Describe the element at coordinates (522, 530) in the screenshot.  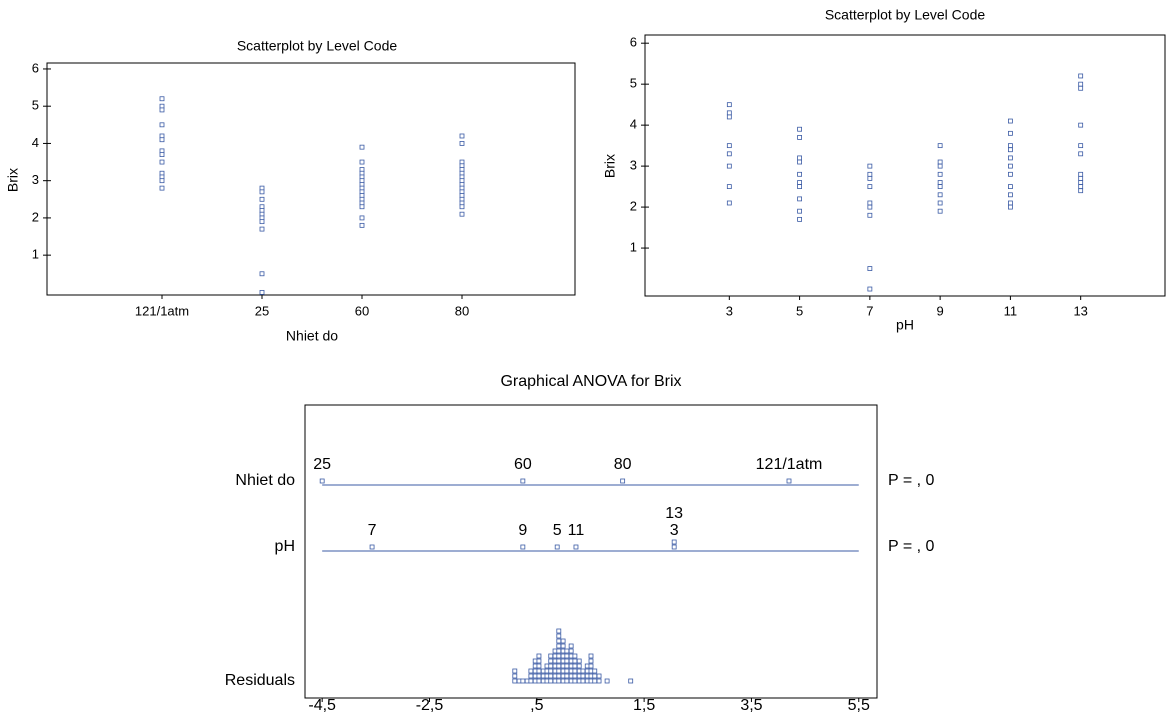
I see `point-label: 9` at that location.